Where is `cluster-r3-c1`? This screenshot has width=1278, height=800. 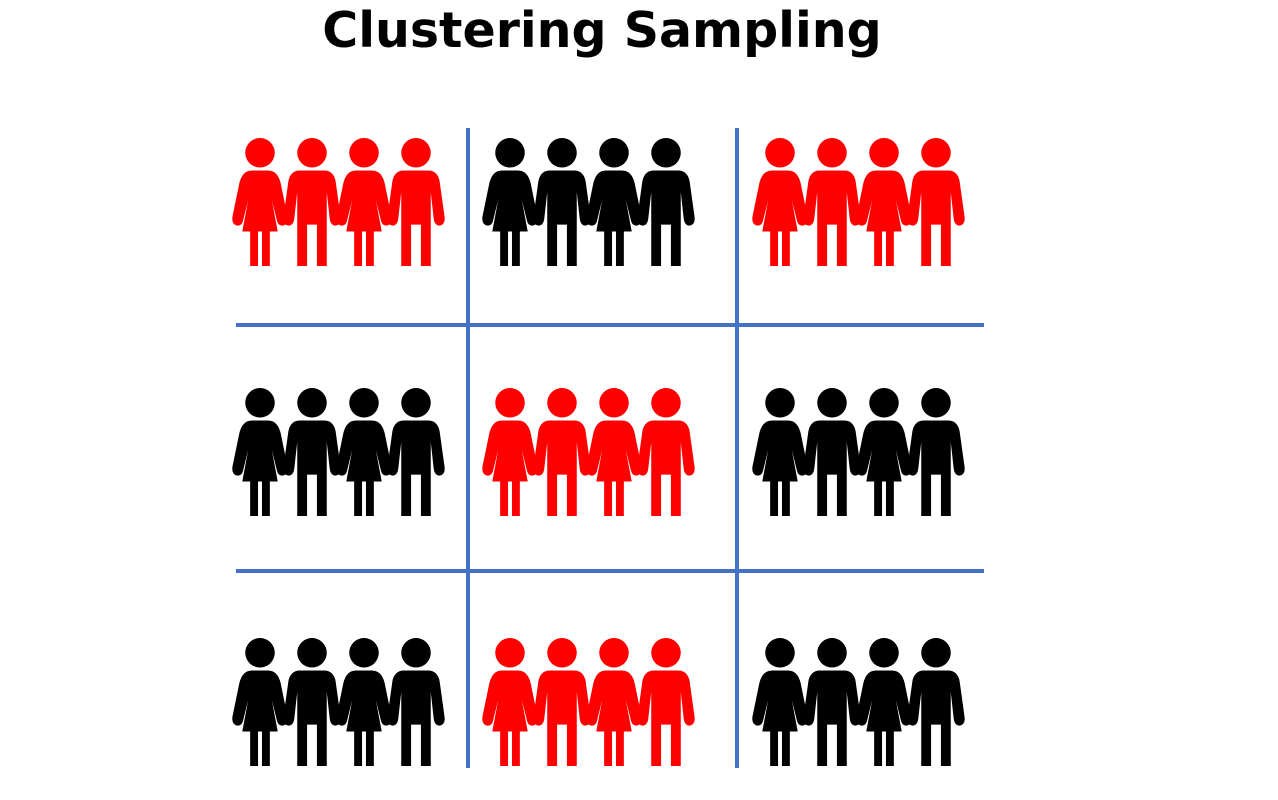
cluster-r3-c1 is located at coordinates (338, 702).